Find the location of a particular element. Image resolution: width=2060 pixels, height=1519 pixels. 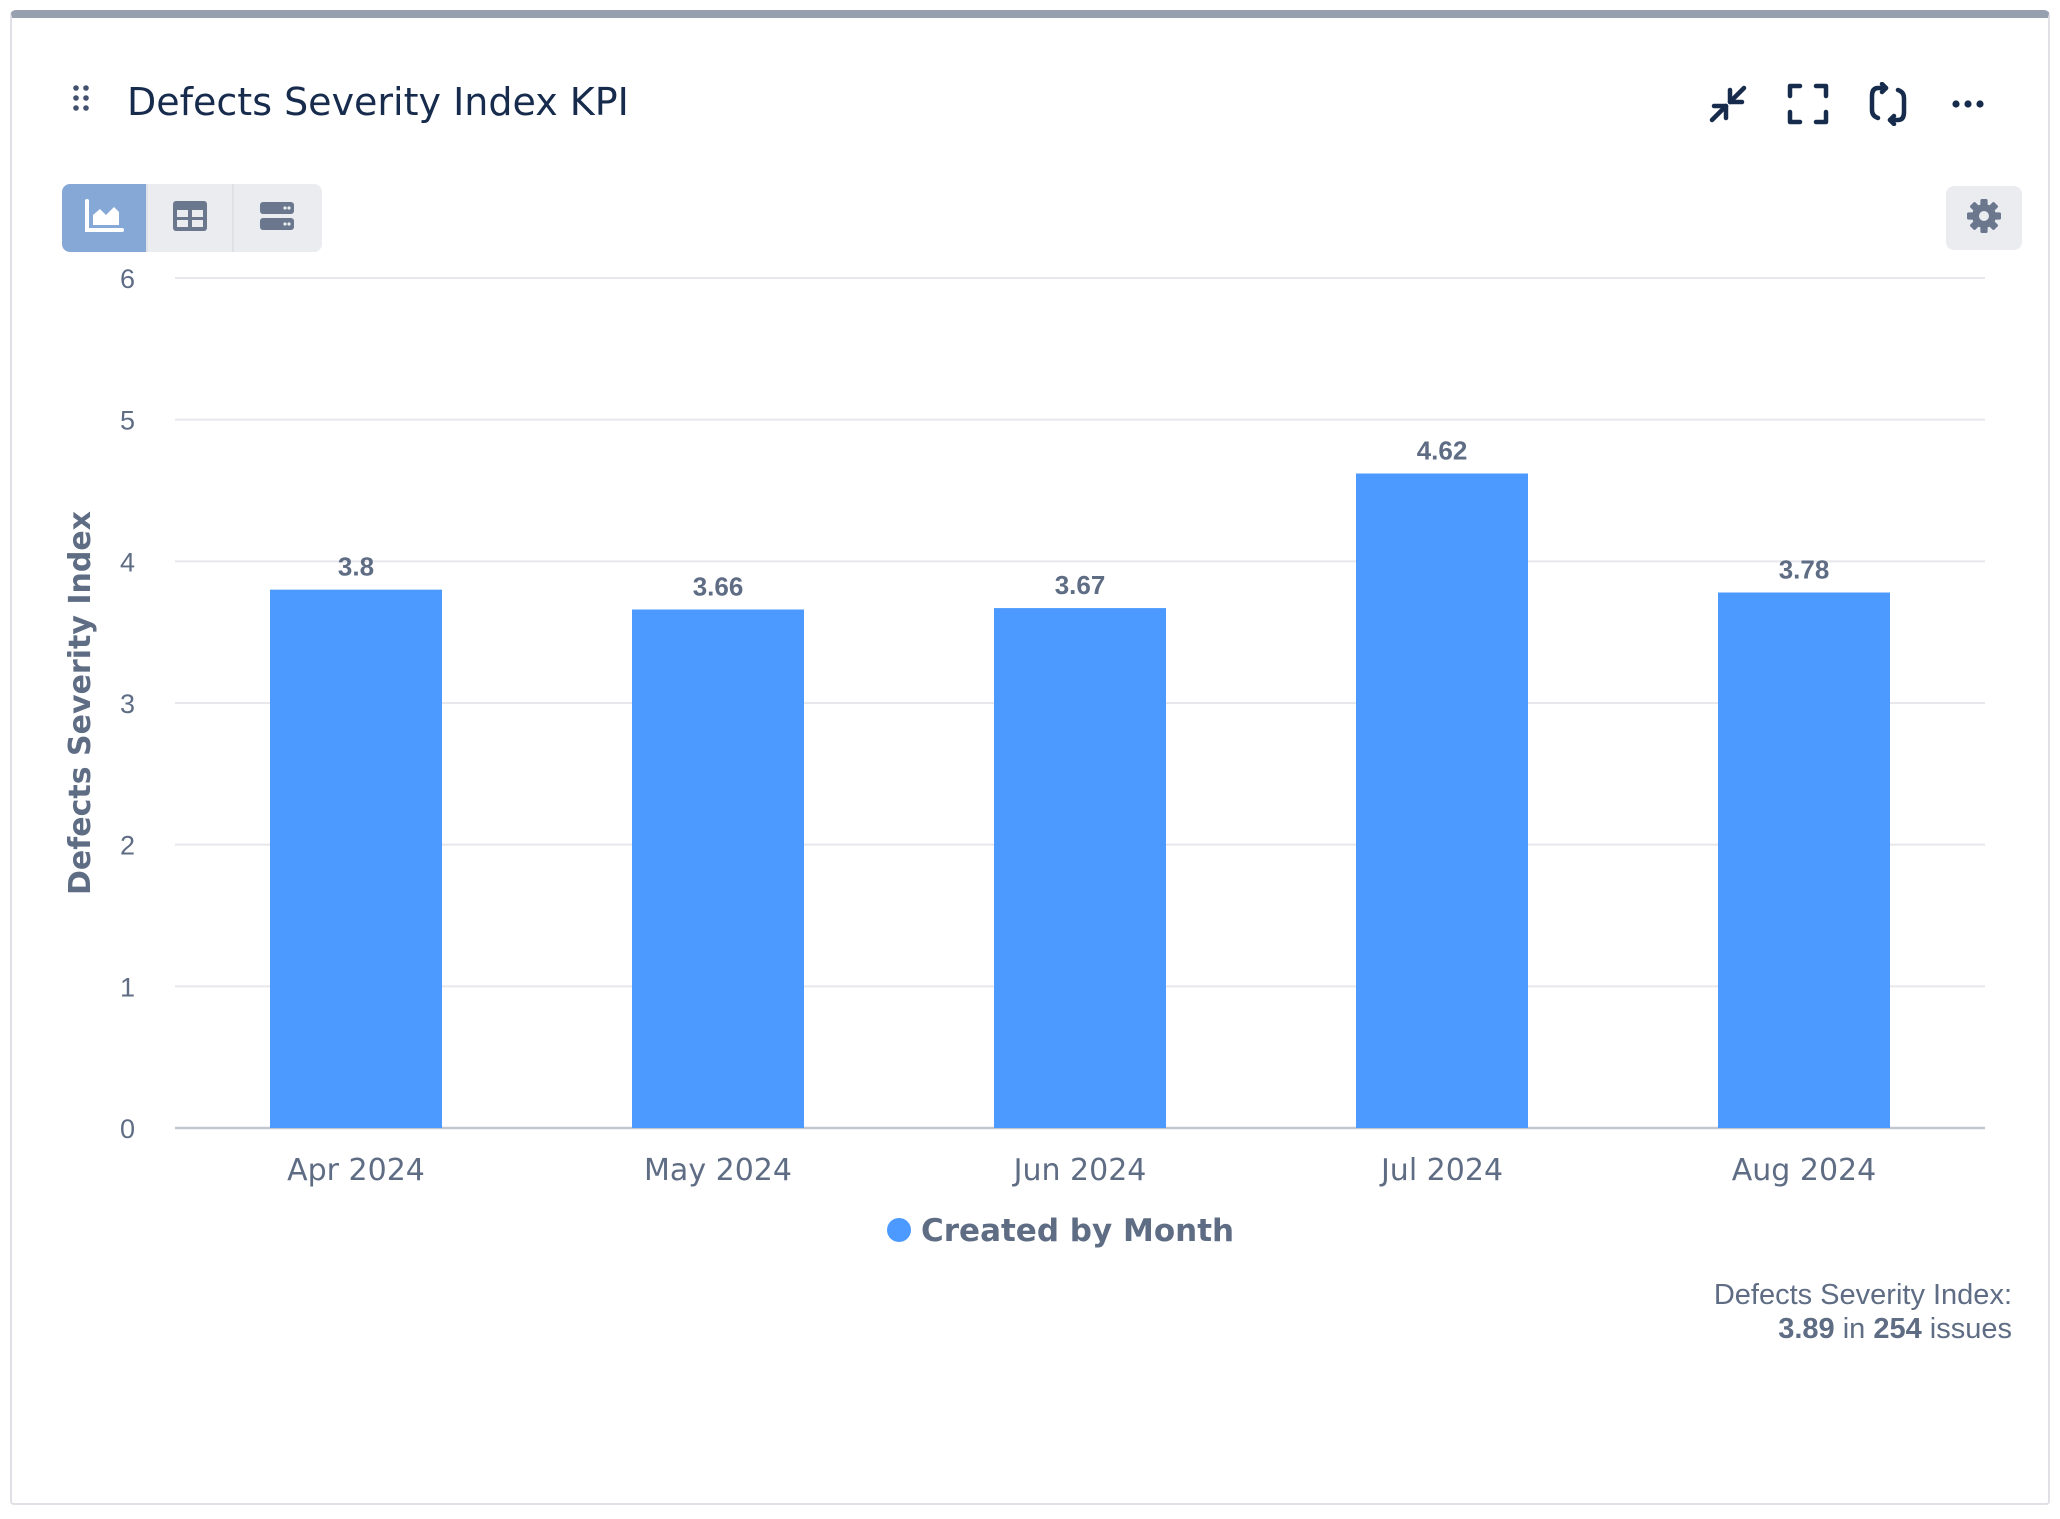

collapse-button is located at coordinates (1728, 106).